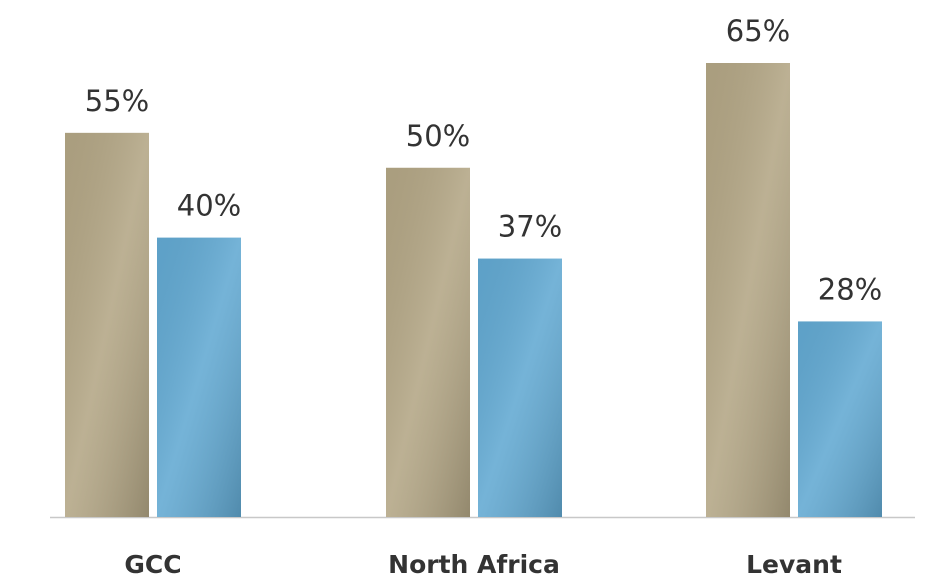 The height and width of the screenshot is (580, 934). What do you see at coordinates (474, 564) in the screenshot?
I see `x-tick-label: North Africa` at bounding box center [474, 564].